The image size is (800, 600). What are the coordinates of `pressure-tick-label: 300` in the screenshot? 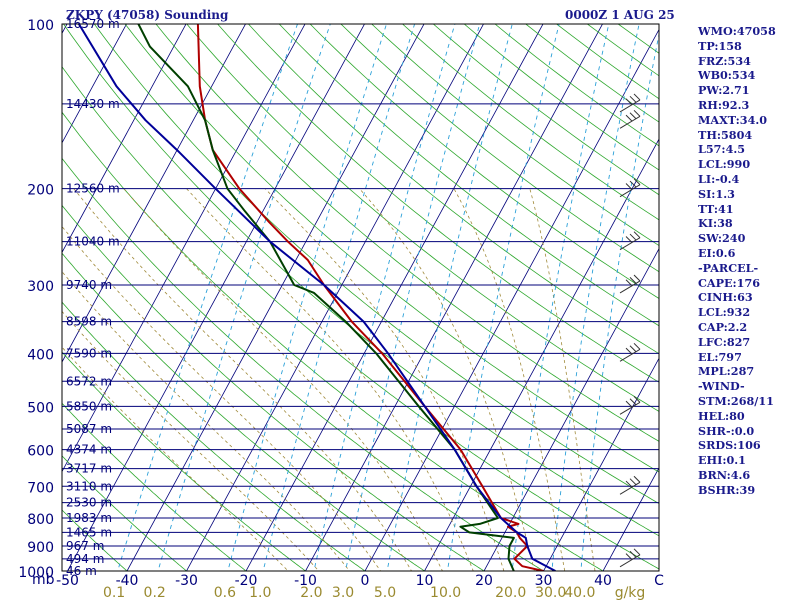 It's located at (40, 287).